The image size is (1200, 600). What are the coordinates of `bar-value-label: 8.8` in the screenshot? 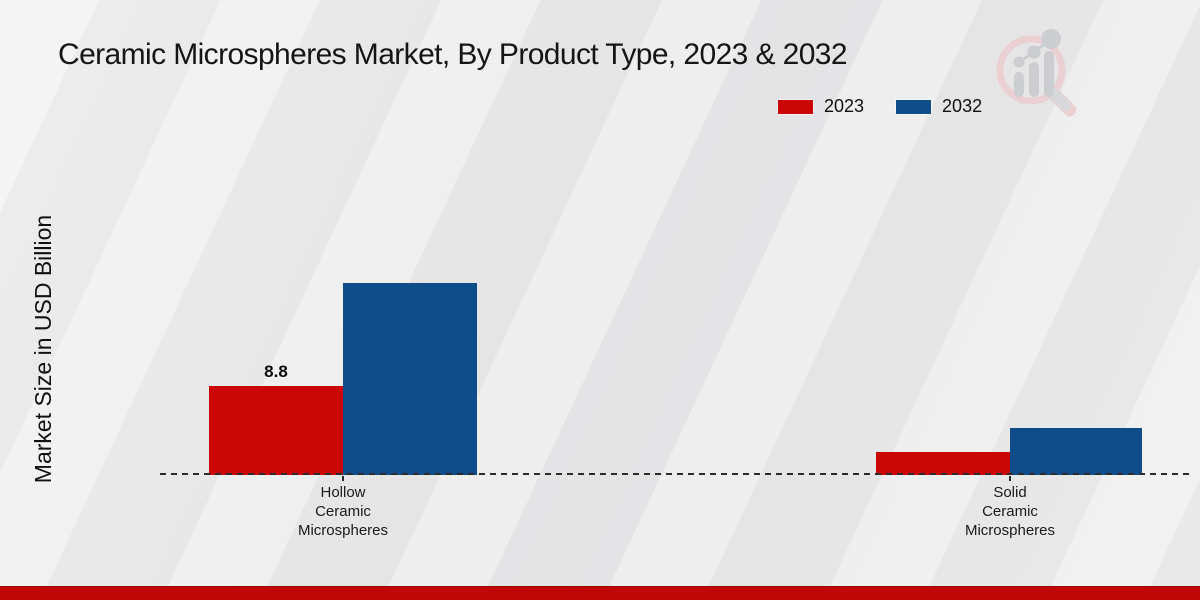 It's located at (276, 371).